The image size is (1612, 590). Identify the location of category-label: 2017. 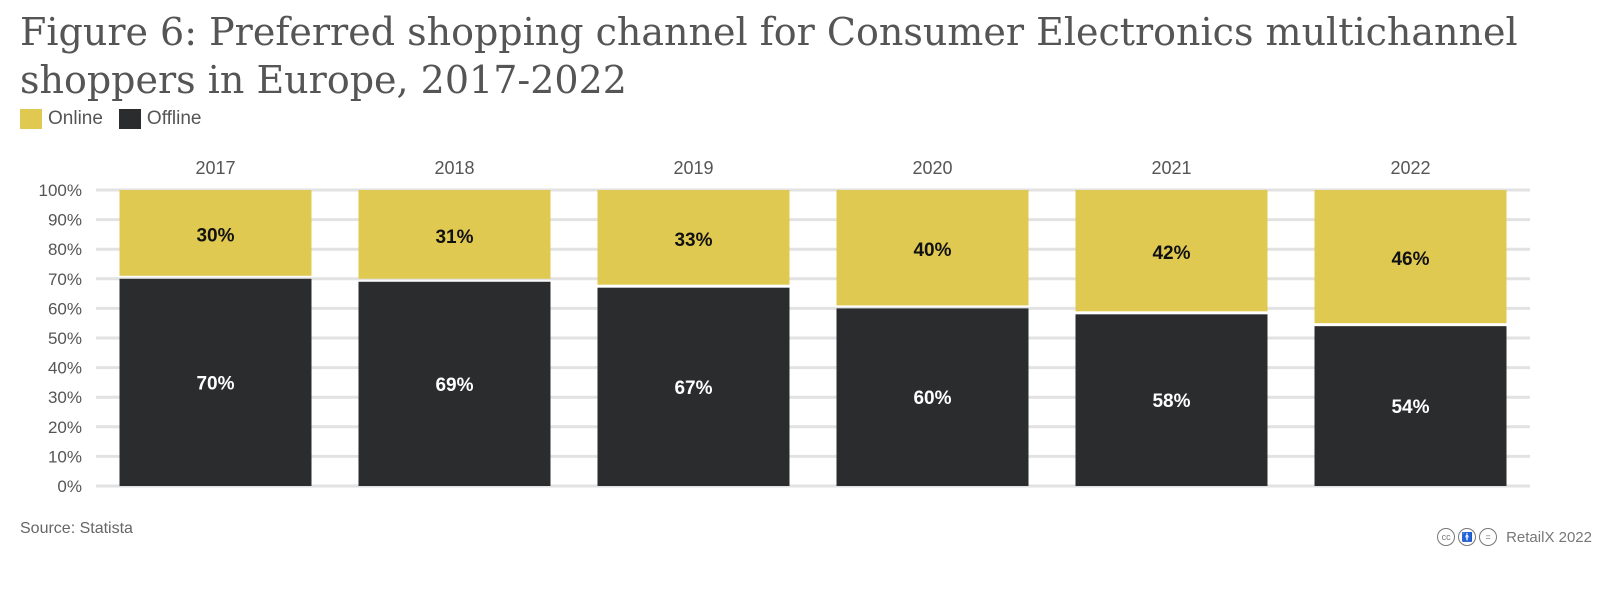
(215, 168).